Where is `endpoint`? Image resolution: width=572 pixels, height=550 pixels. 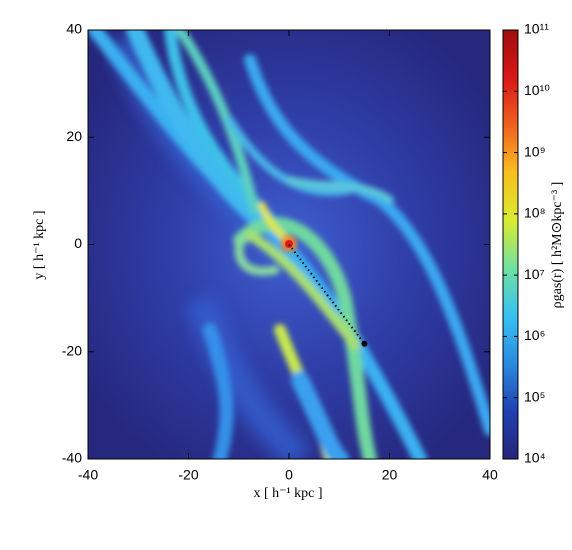
endpoint is located at coordinates (364, 343).